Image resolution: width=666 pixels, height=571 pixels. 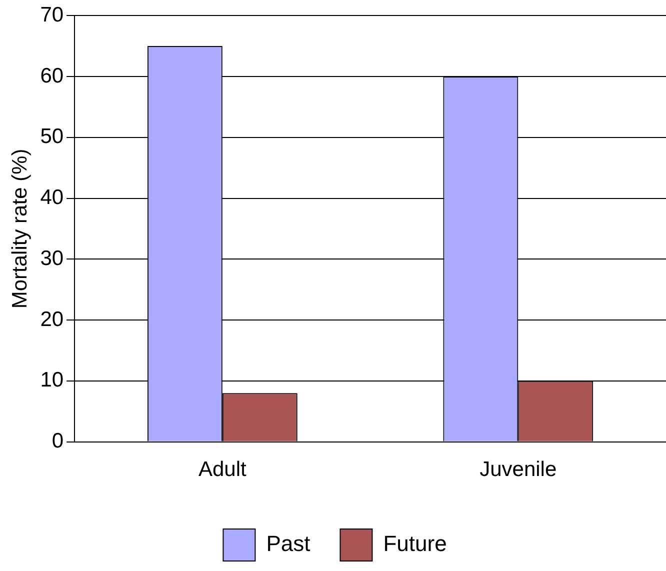 What do you see at coordinates (52, 319) in the screenshot?
I see `y-tick-label: 20` at bounding box center [52, 319].